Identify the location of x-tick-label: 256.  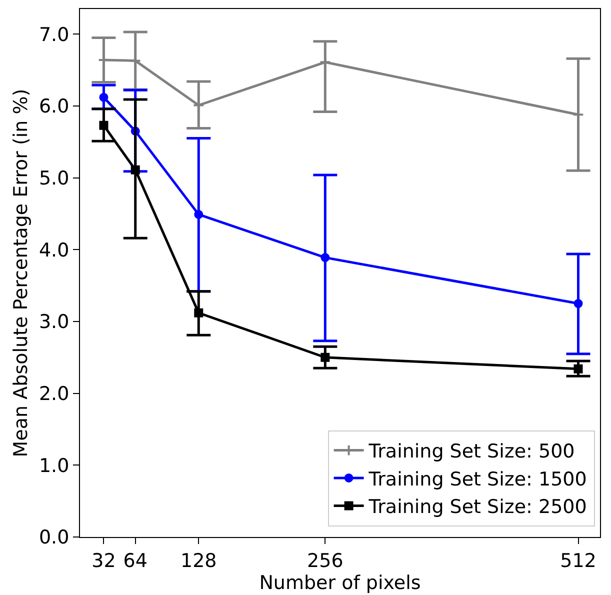
(325, 561).